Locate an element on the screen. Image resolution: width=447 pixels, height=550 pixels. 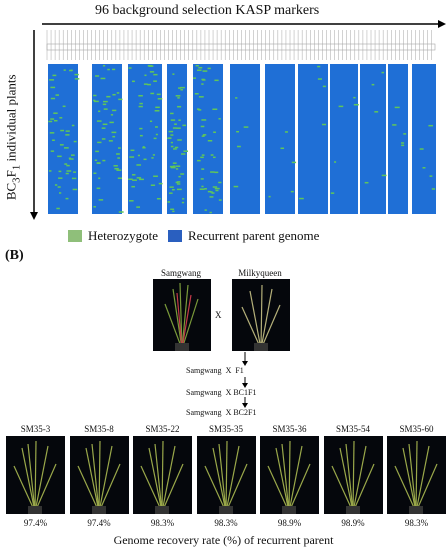
panel-b-label: (B) is located at coordinates (14, 255).